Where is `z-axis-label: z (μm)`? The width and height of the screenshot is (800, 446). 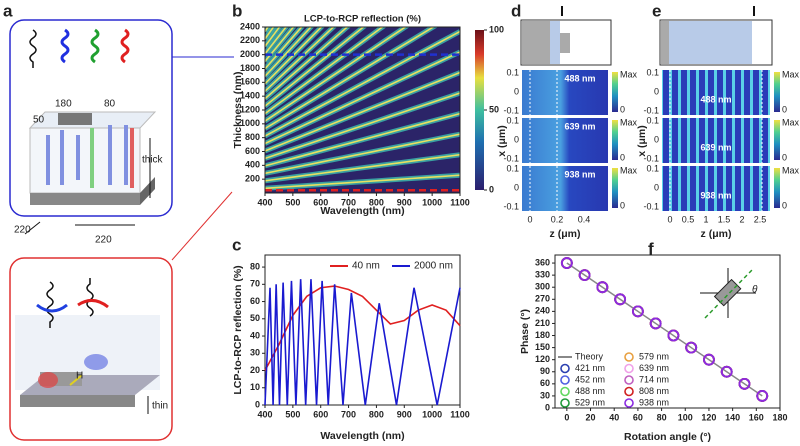
z-axis-label: z (μm) is located at coordinates (565, 234).